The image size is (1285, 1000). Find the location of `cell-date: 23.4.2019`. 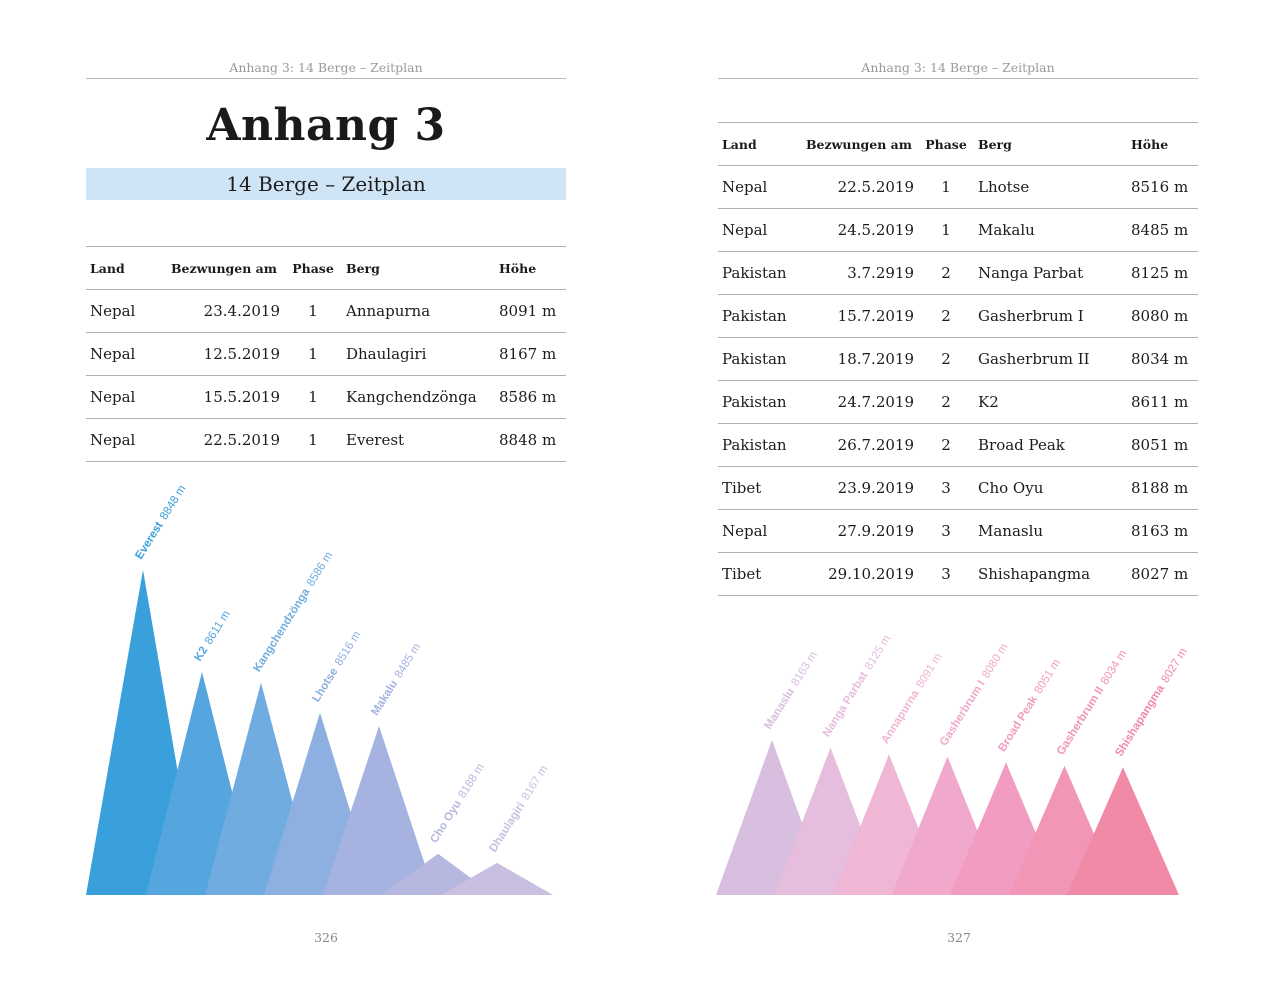

cell-date: 23.4.2019 is located at coordinates (224, 311).